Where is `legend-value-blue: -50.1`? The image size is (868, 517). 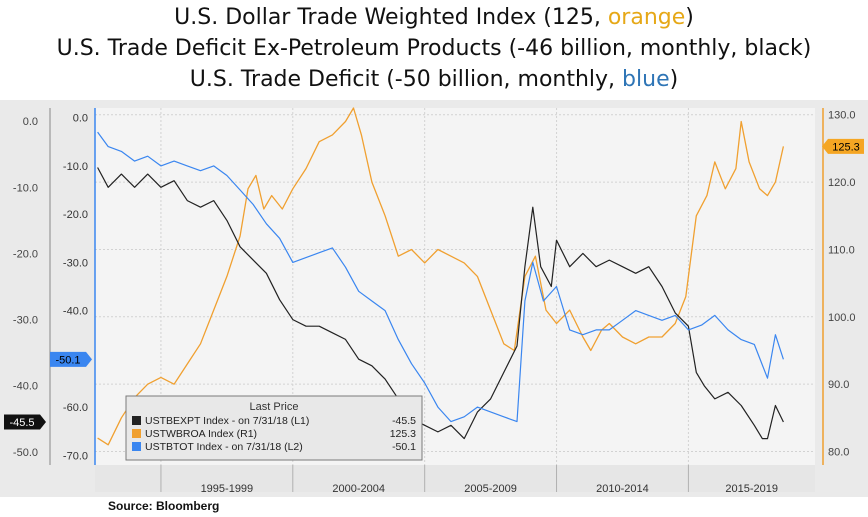 legend-value-blue: -50.1 is located at coordinates (404, 447).